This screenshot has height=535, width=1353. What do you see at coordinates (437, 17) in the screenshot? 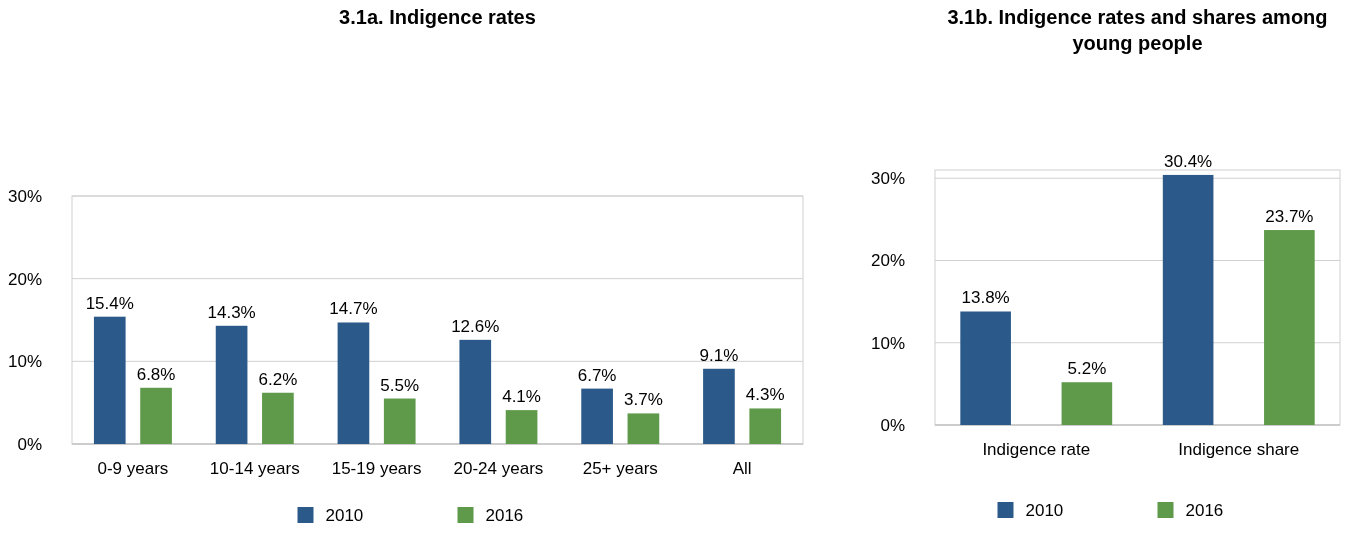
I see `chart-title: 3.1a. Indigence rates` at bounding box center [437, 17].